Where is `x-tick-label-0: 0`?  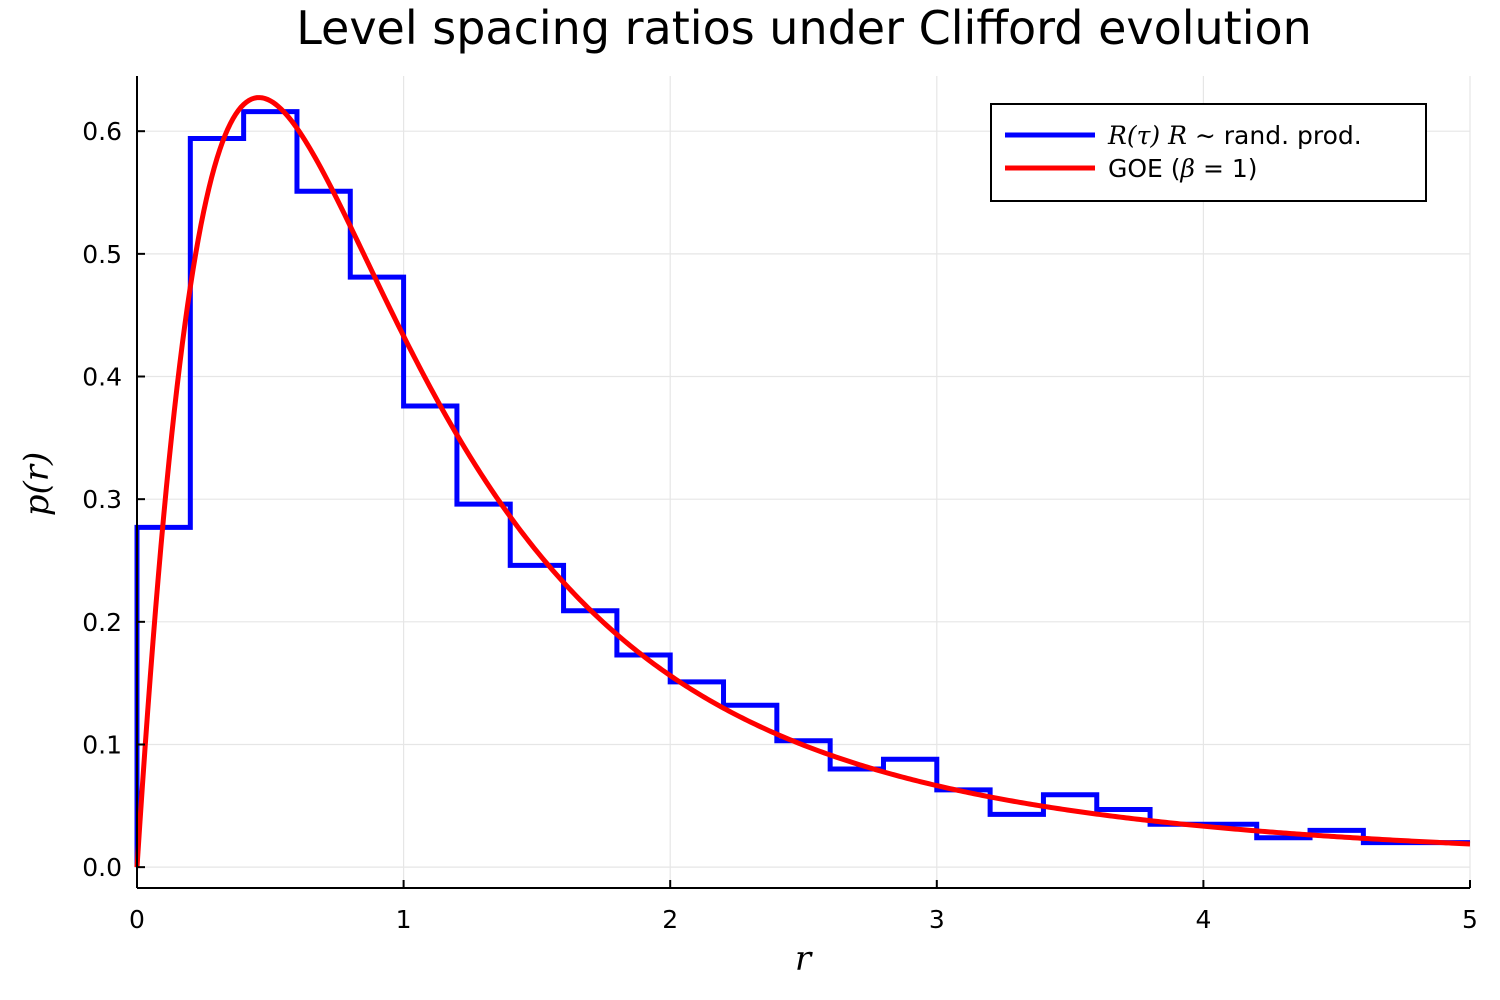
x-tick-label-0: 0 is located at coordinates (137, 919).